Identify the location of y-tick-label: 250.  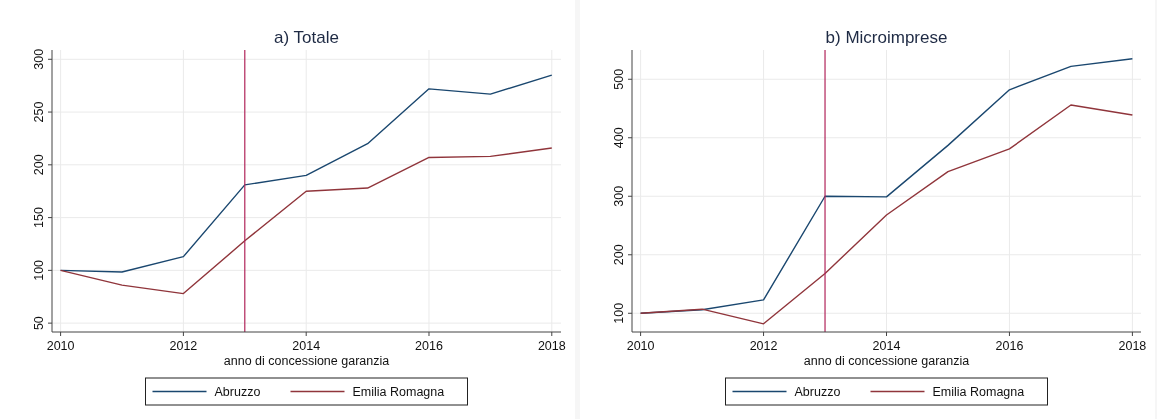
(39, 112).